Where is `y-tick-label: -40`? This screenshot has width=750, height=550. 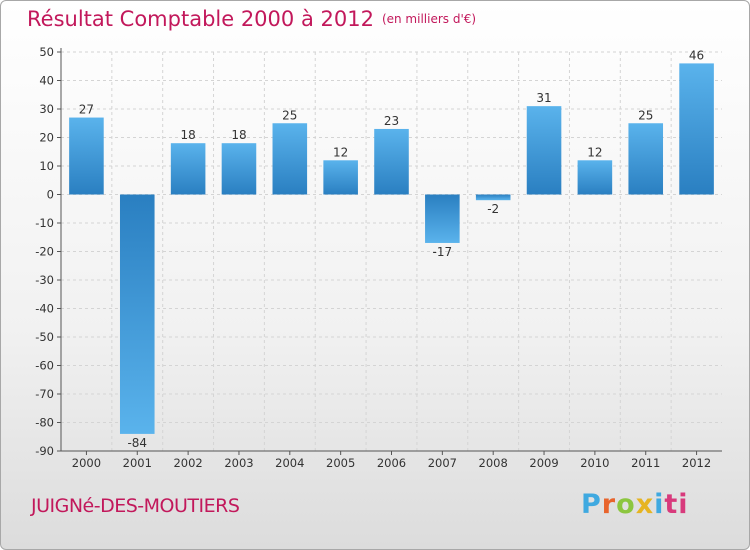 y-tick-label: -40 is located at coordinates (44, 309).